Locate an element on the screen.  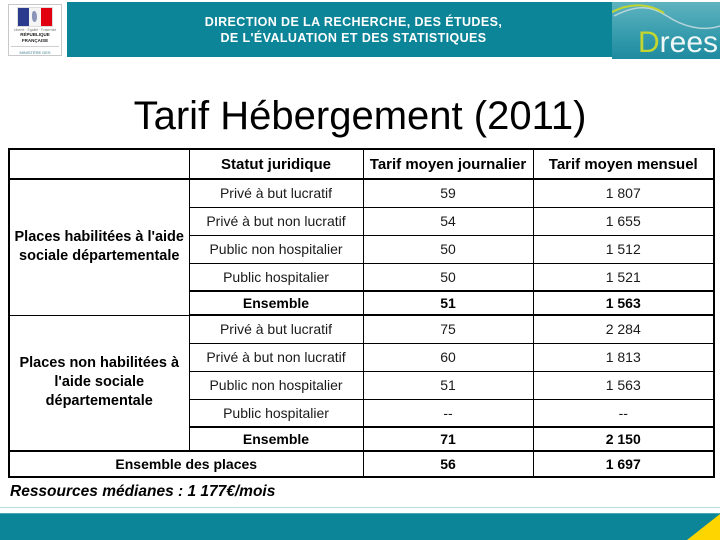
table-row: Public hospitalier -- -- is located at coordinates (362, 413).